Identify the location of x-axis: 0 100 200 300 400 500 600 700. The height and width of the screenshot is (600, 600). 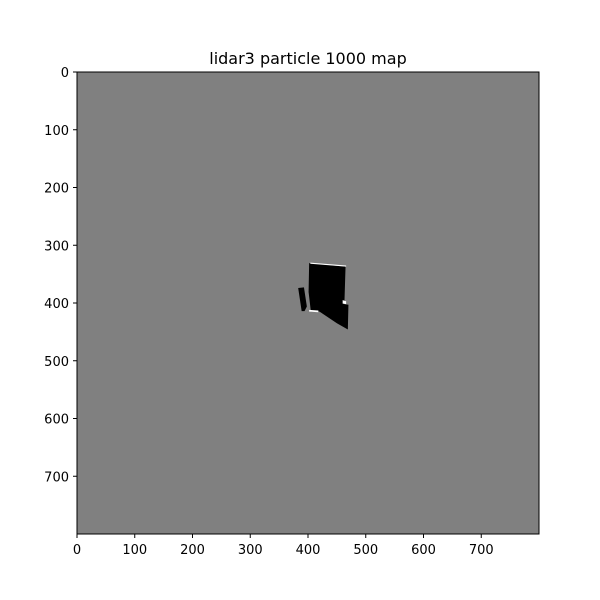
(283, 546).